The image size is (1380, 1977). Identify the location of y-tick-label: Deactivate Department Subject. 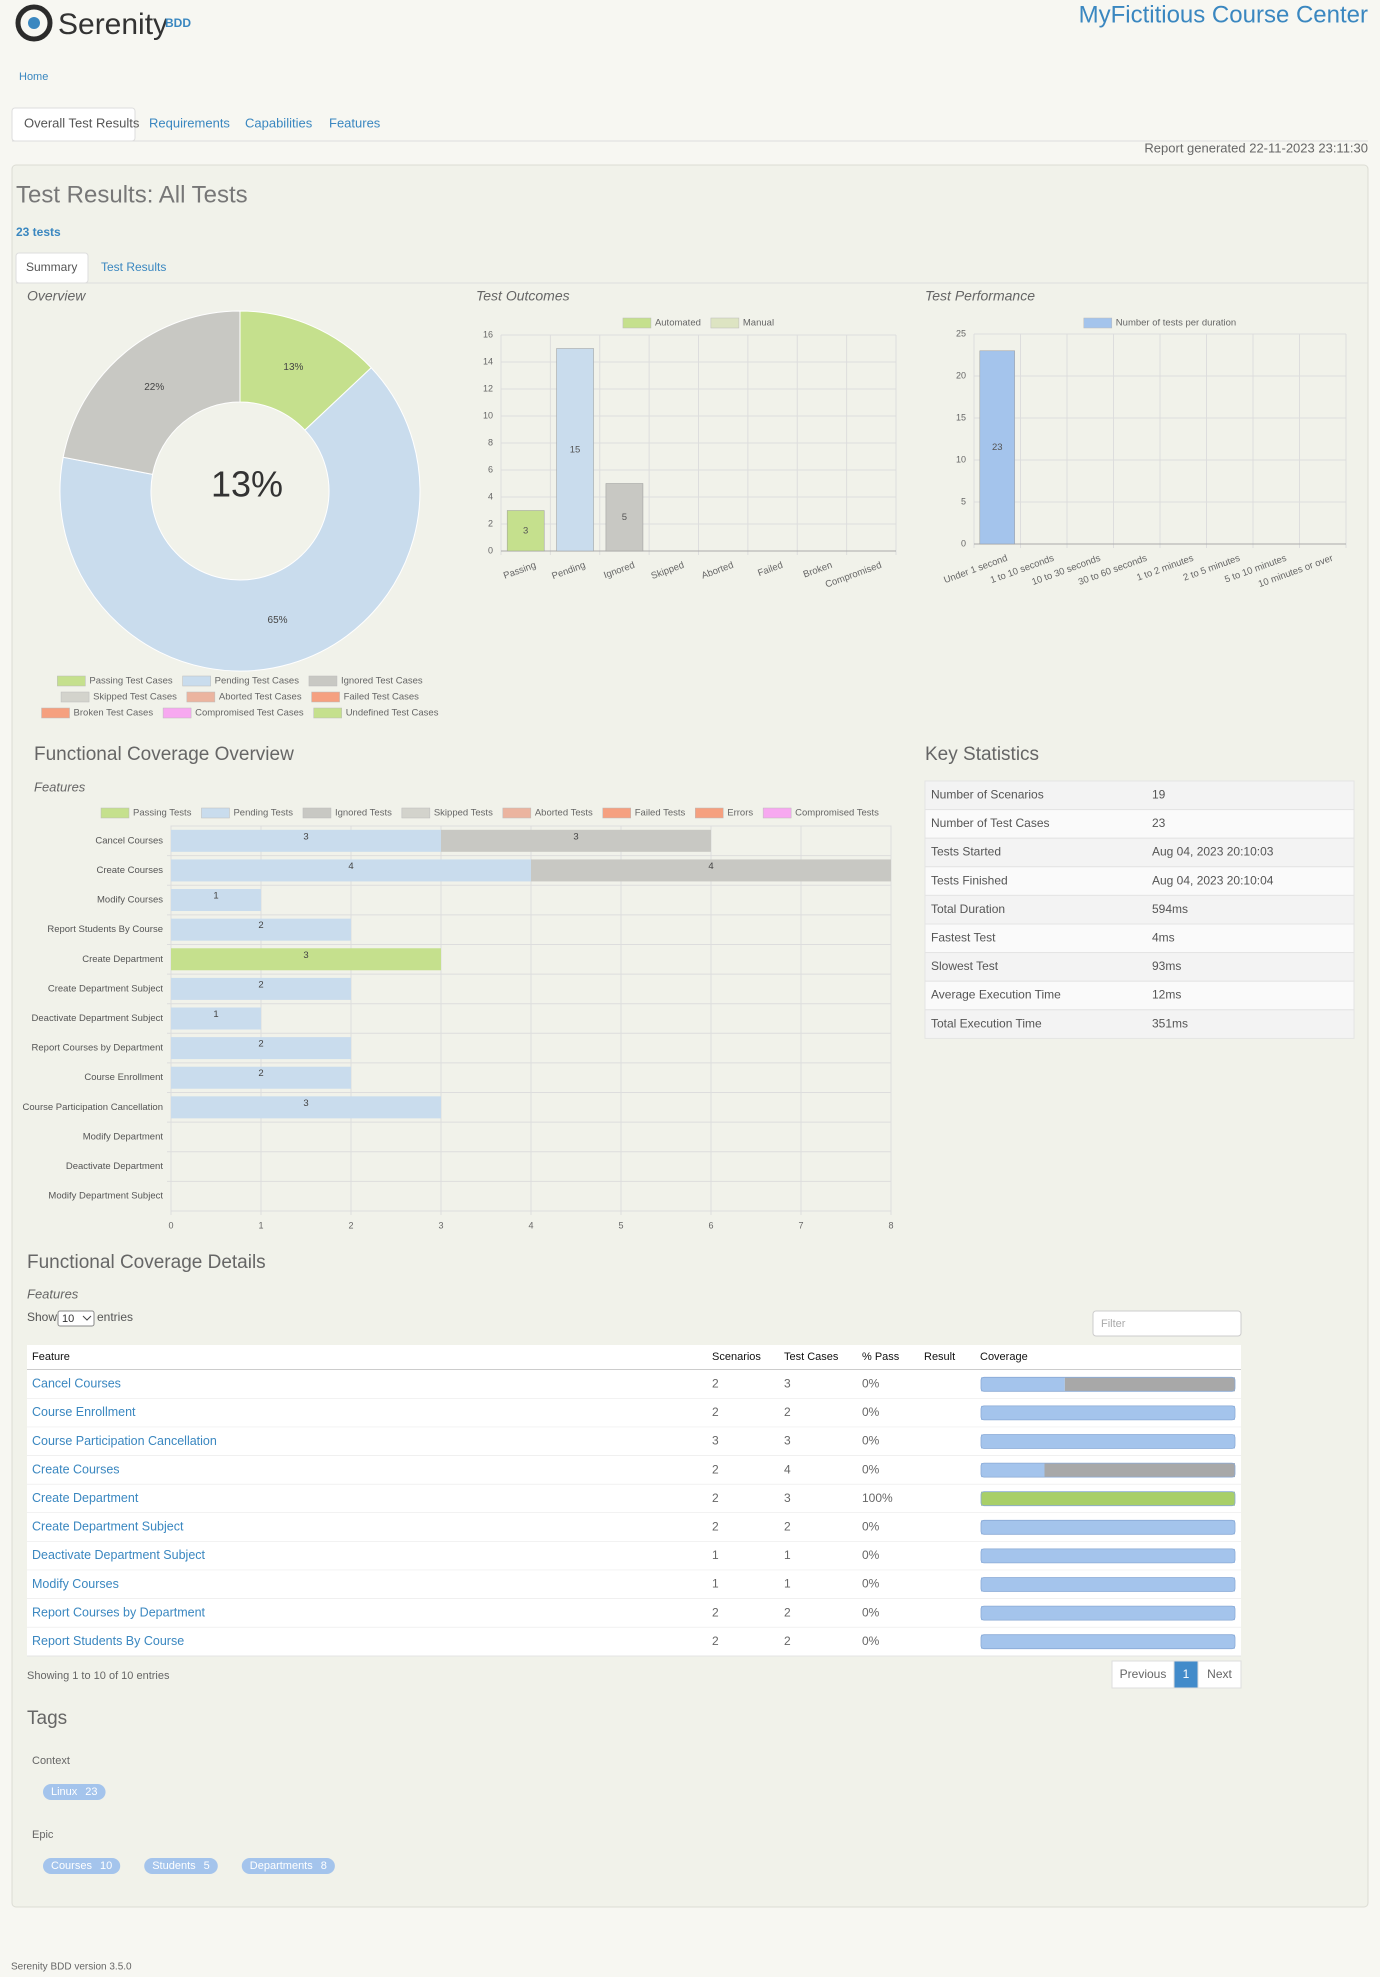
(98, 1018).